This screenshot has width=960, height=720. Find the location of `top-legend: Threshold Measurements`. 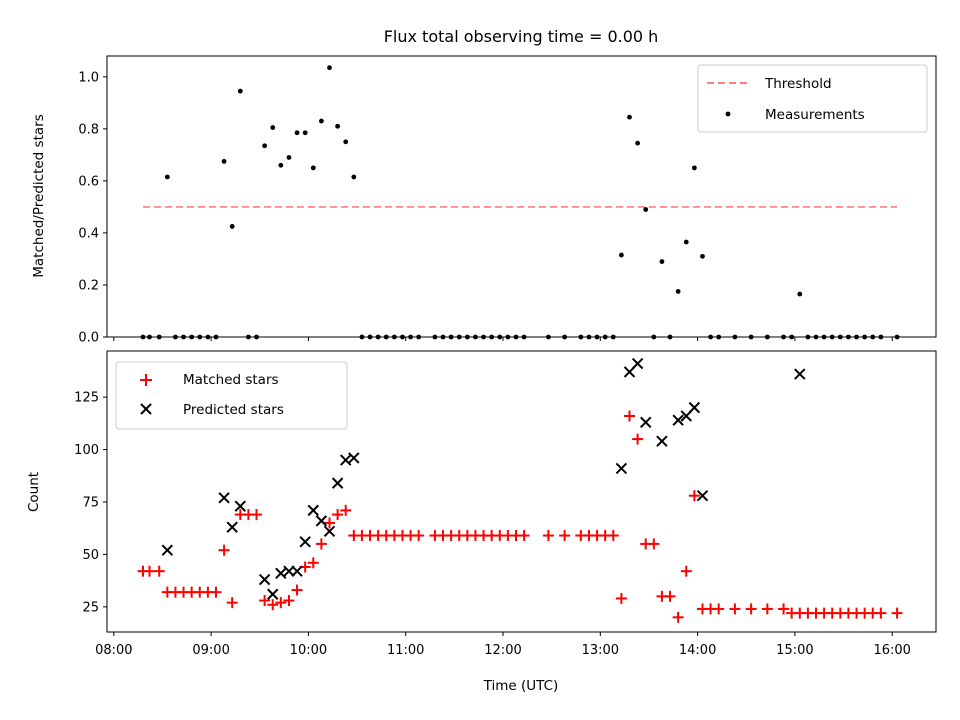

top-legend: Threshold Measurements is located at coordinates (812, 98).